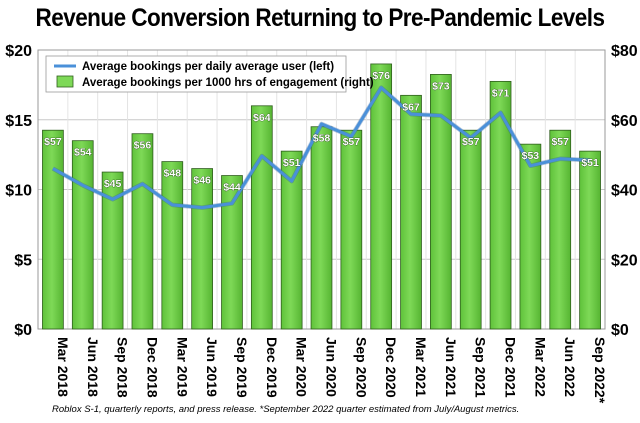 This screenshot has width=640, height=423. Describe the element at coordinates (18, 121) in the screenshot. I see `left-axis-tick-label: $15` at that location.